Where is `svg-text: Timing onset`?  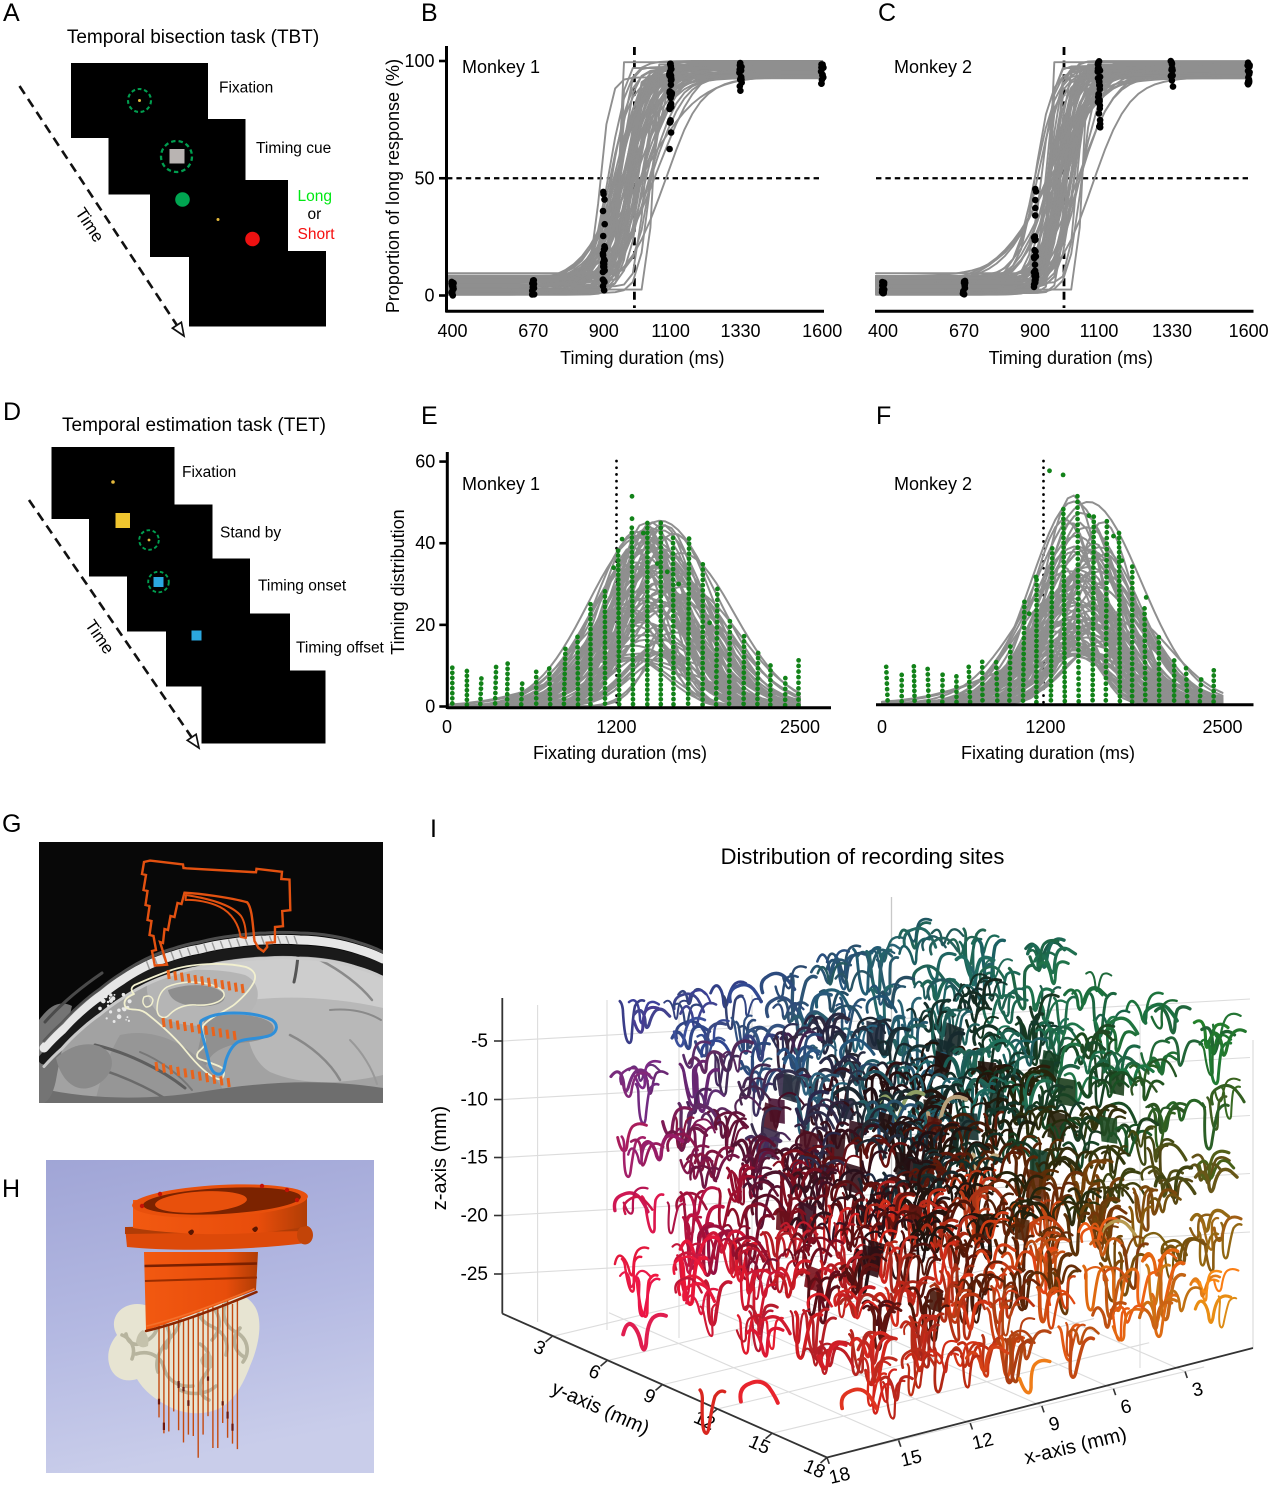
svg-text: Timing onset is located at coordinates (302, 586).